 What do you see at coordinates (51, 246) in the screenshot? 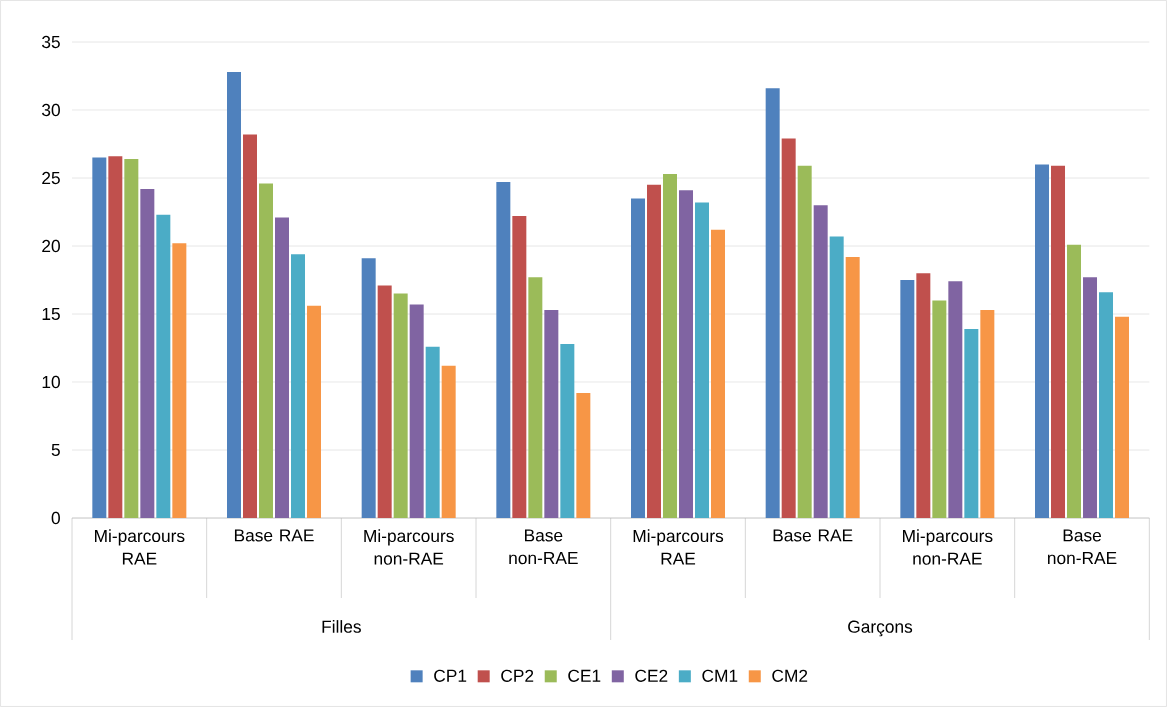
I see `y-tick-label: 20` at bounding box center [51, 246].